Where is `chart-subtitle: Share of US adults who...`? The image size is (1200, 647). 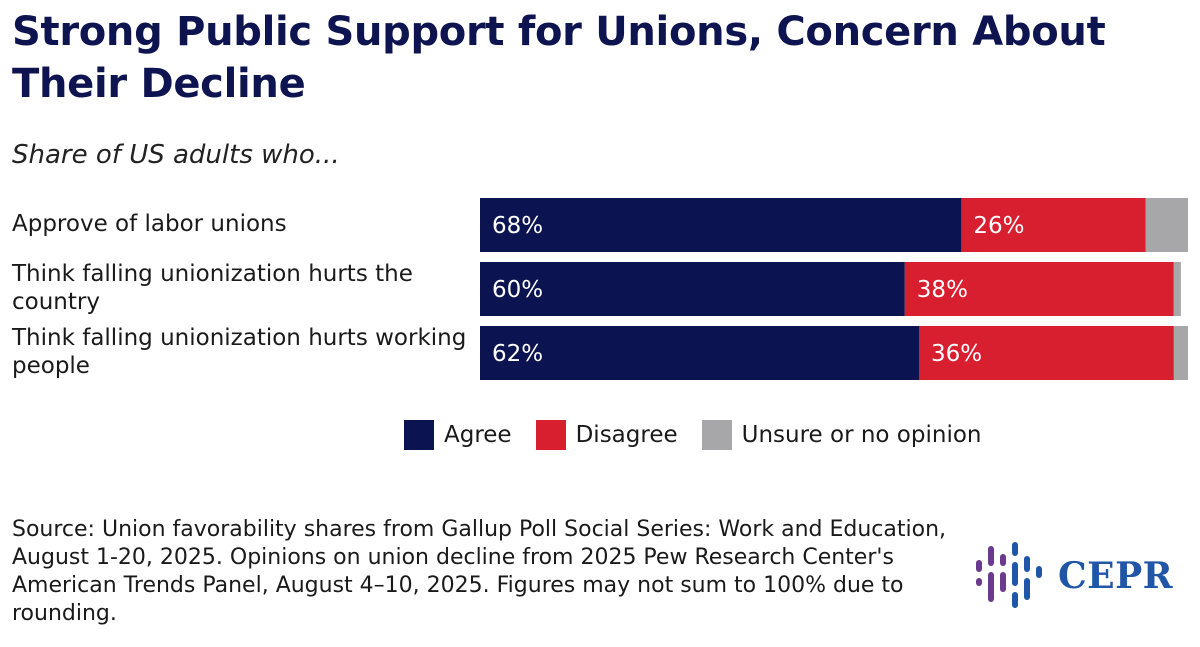
chart-subtitle: Share of US adults who... is located at coordinates (176, 155).